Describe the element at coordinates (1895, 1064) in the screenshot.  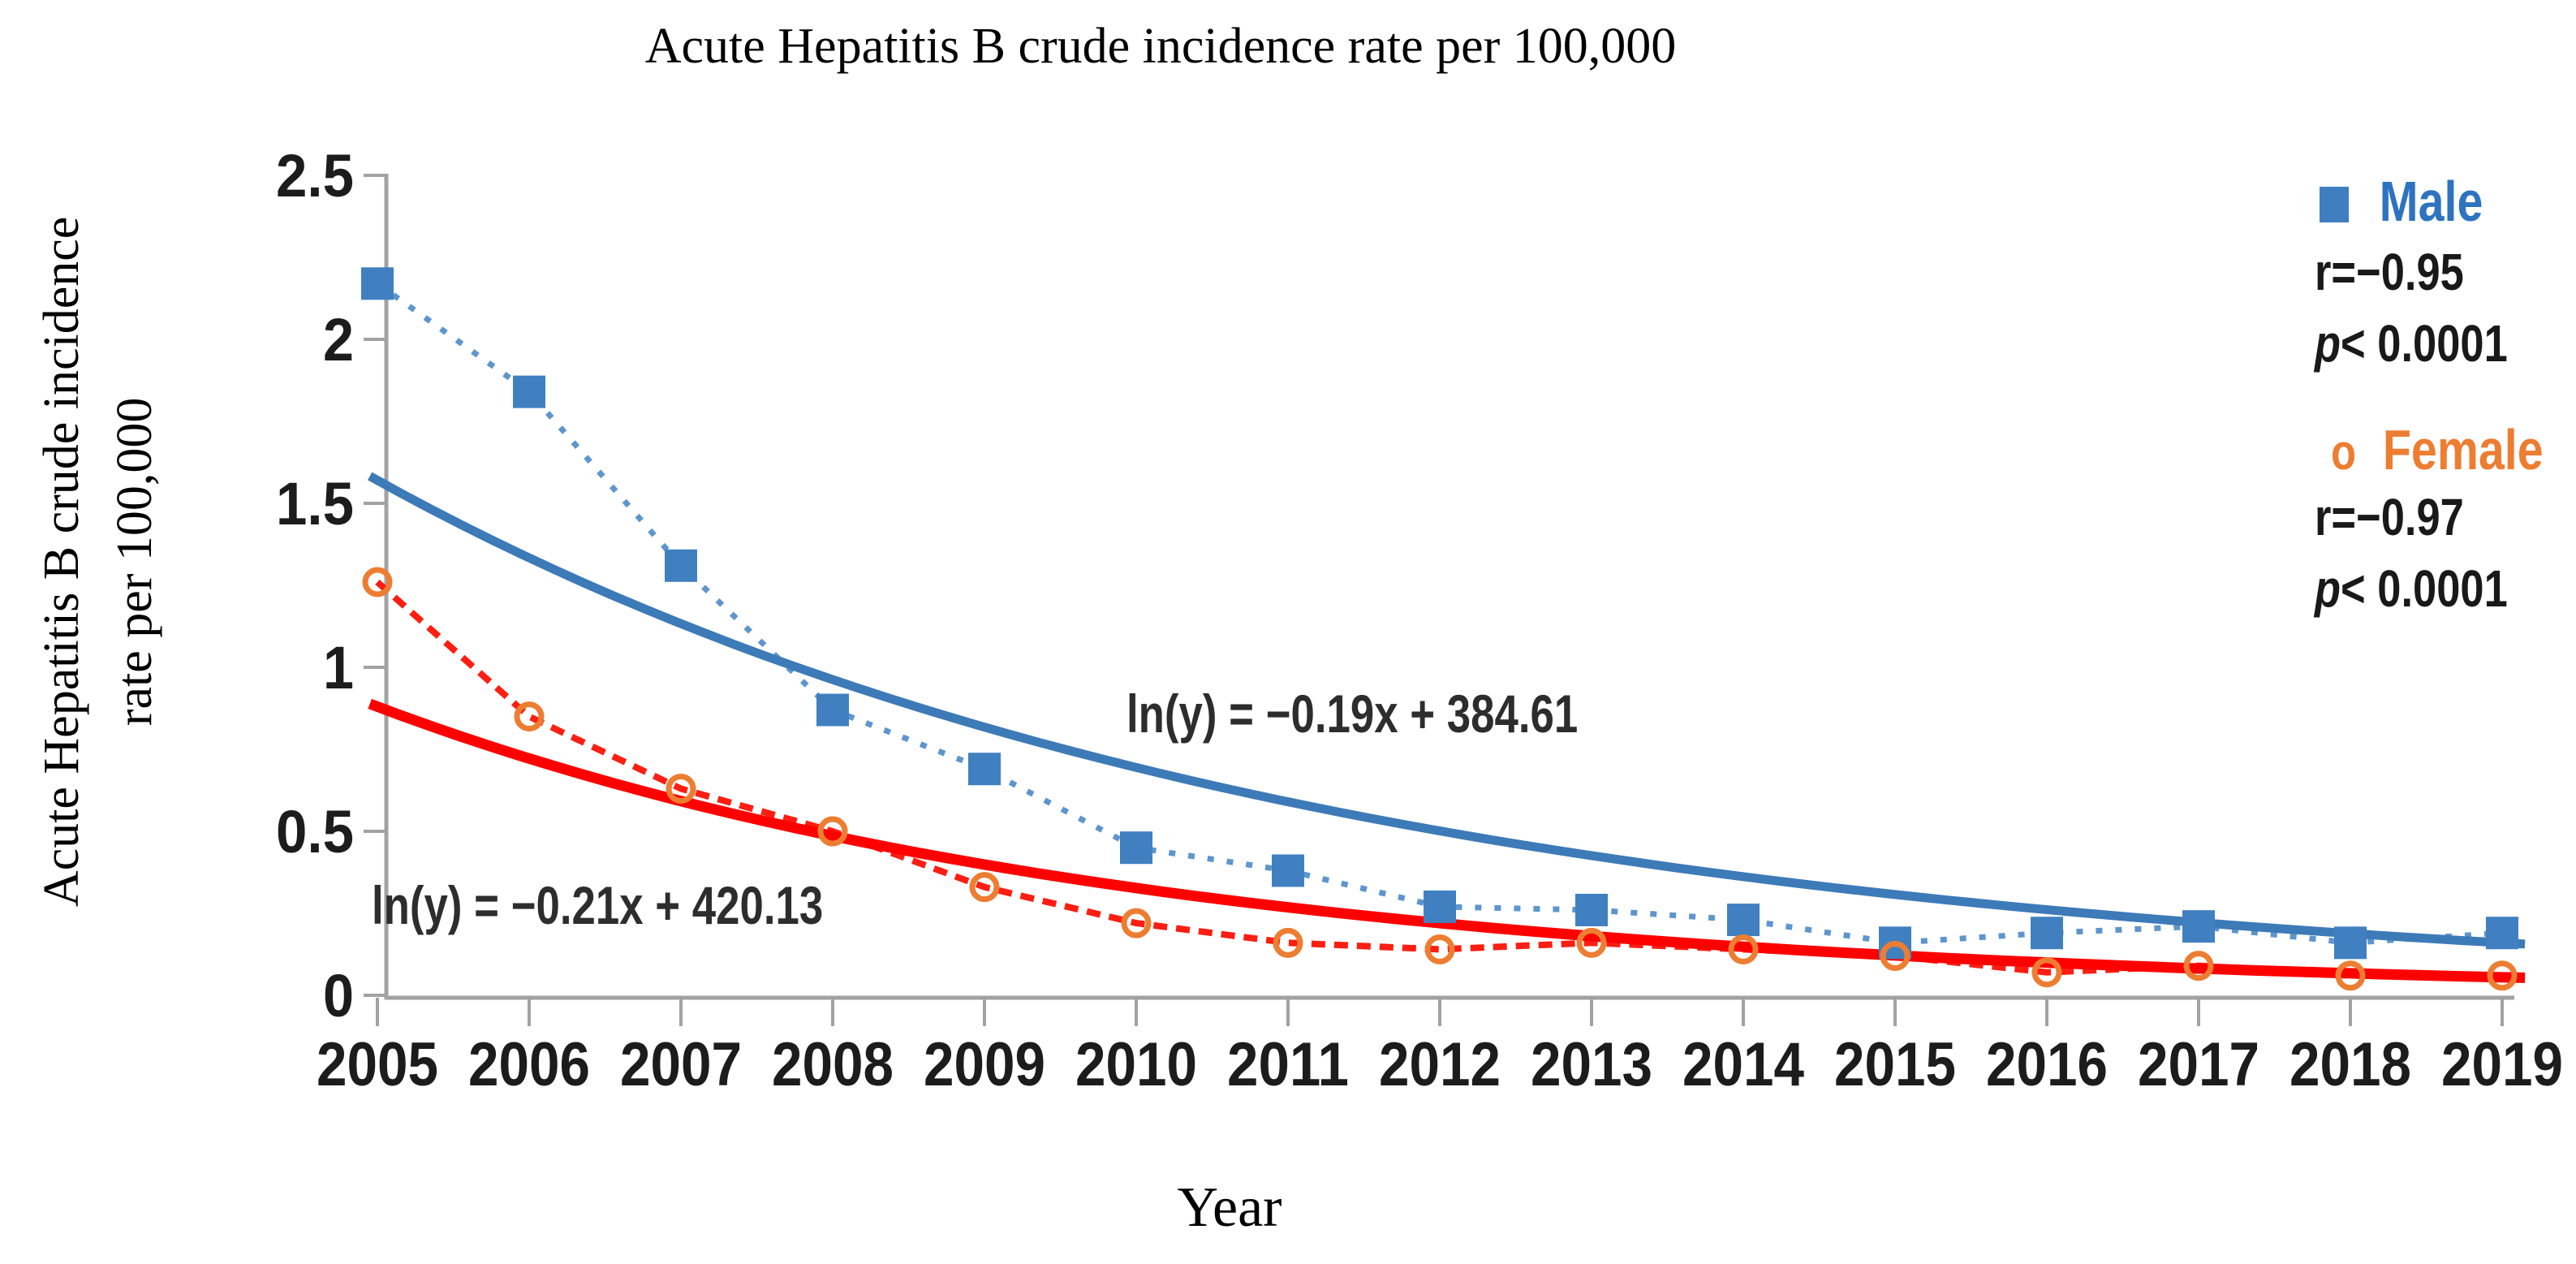
I see `x-tick-label: 2015` at that location.